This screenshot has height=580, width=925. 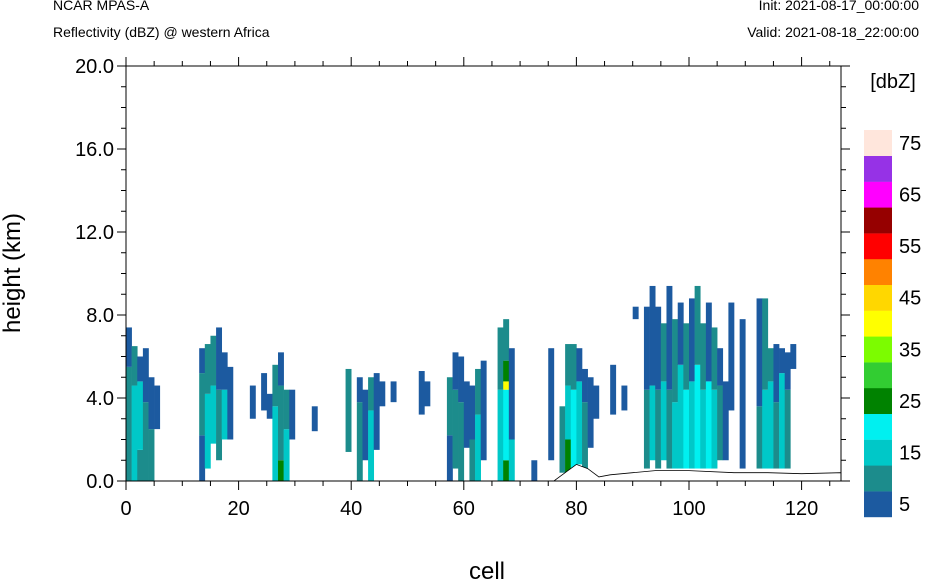 What do you see at coordinates (833, 32) in the screenshot?
I see `valid-time: Valid: 2021-08-18_22:00:00` at bounding box center [833, 32].